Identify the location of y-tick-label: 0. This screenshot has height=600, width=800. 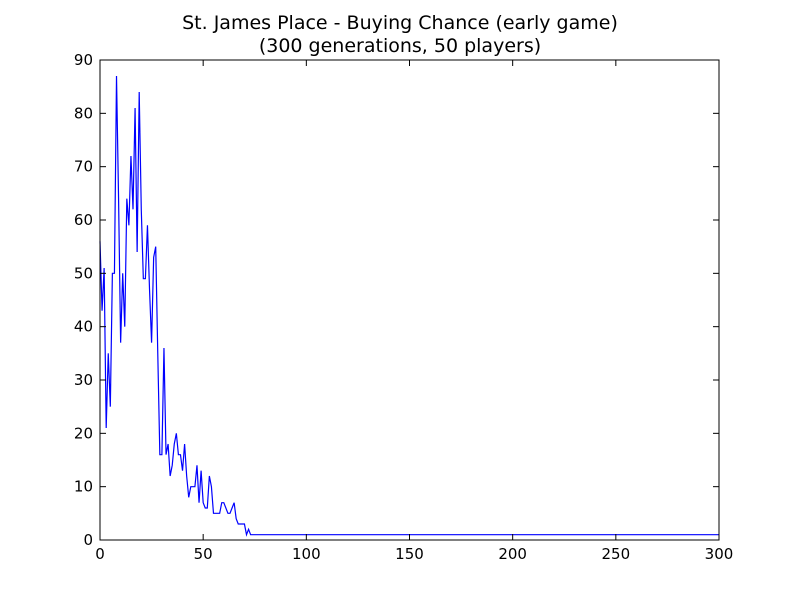
(88, 540).